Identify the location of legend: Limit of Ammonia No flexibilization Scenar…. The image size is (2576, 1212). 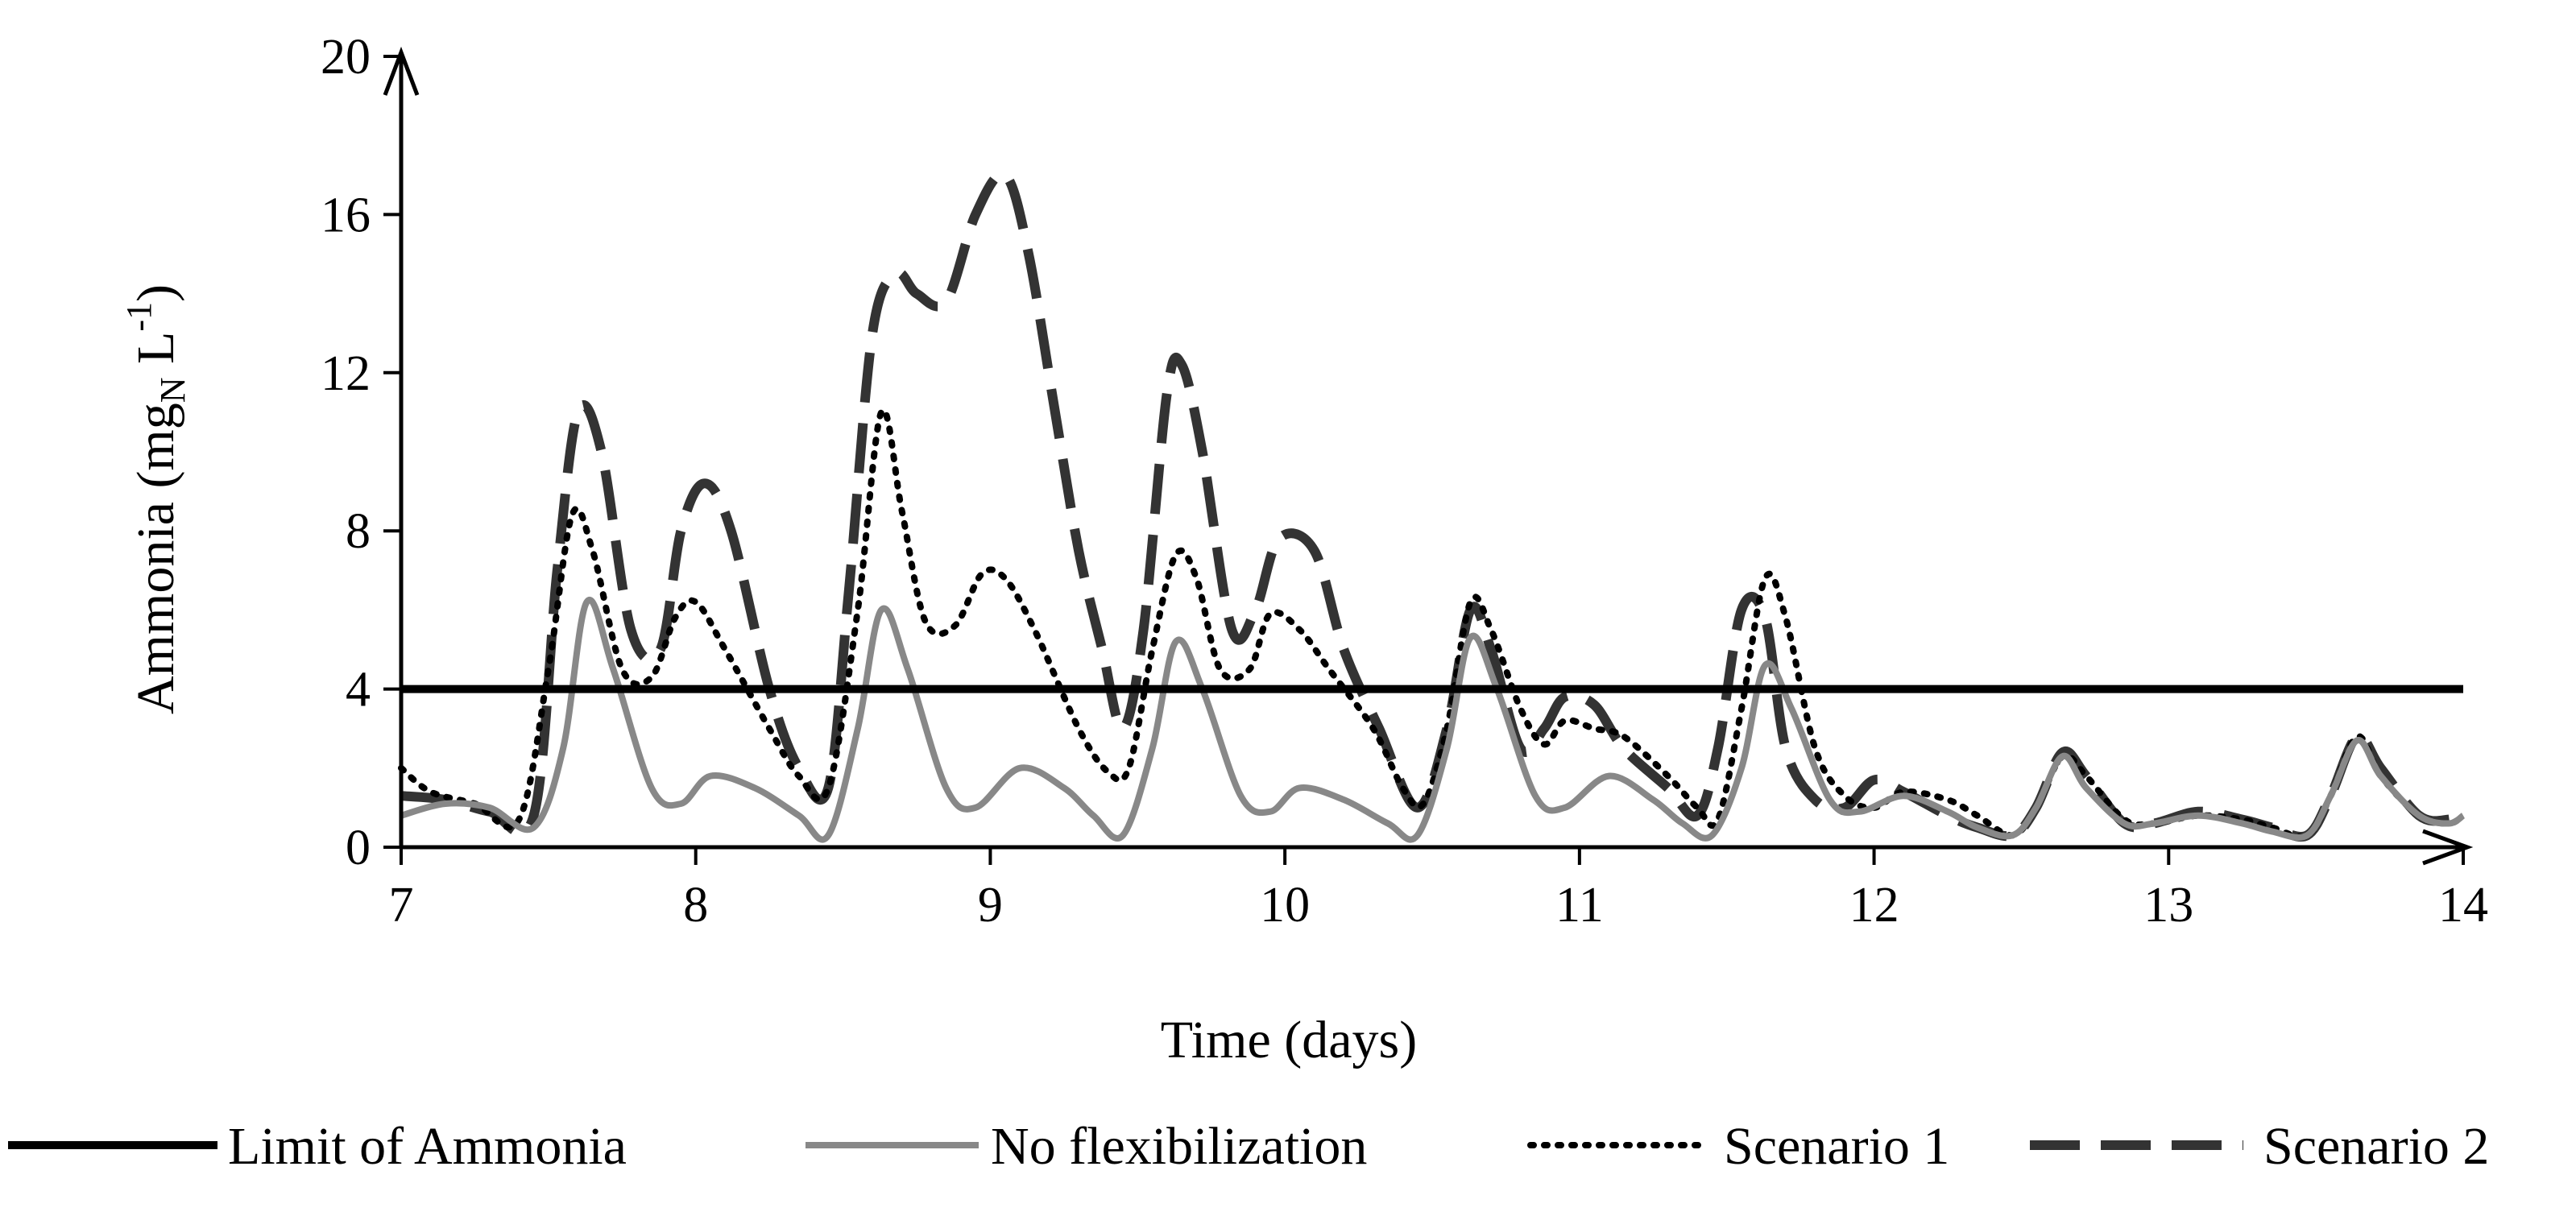
(1248, 1146).